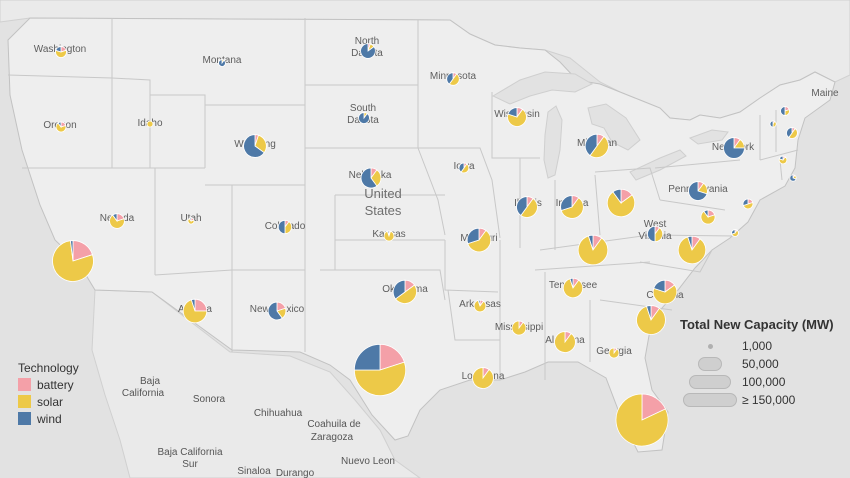 The image size is (850, 478). I want to click on pie-slice-kentucky-solar, so click(593, 250).